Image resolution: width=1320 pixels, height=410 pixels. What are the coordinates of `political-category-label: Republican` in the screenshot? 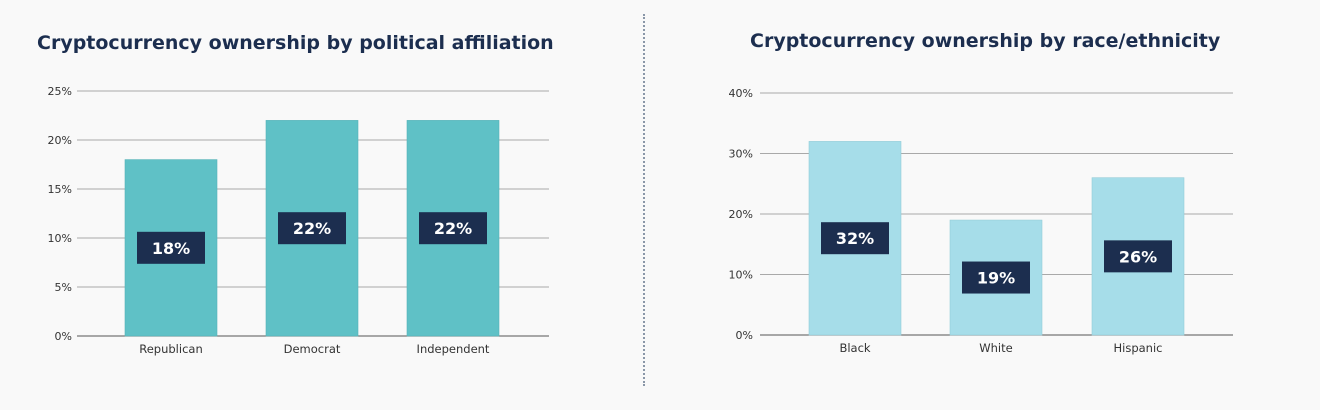 It's located at (171, 349).